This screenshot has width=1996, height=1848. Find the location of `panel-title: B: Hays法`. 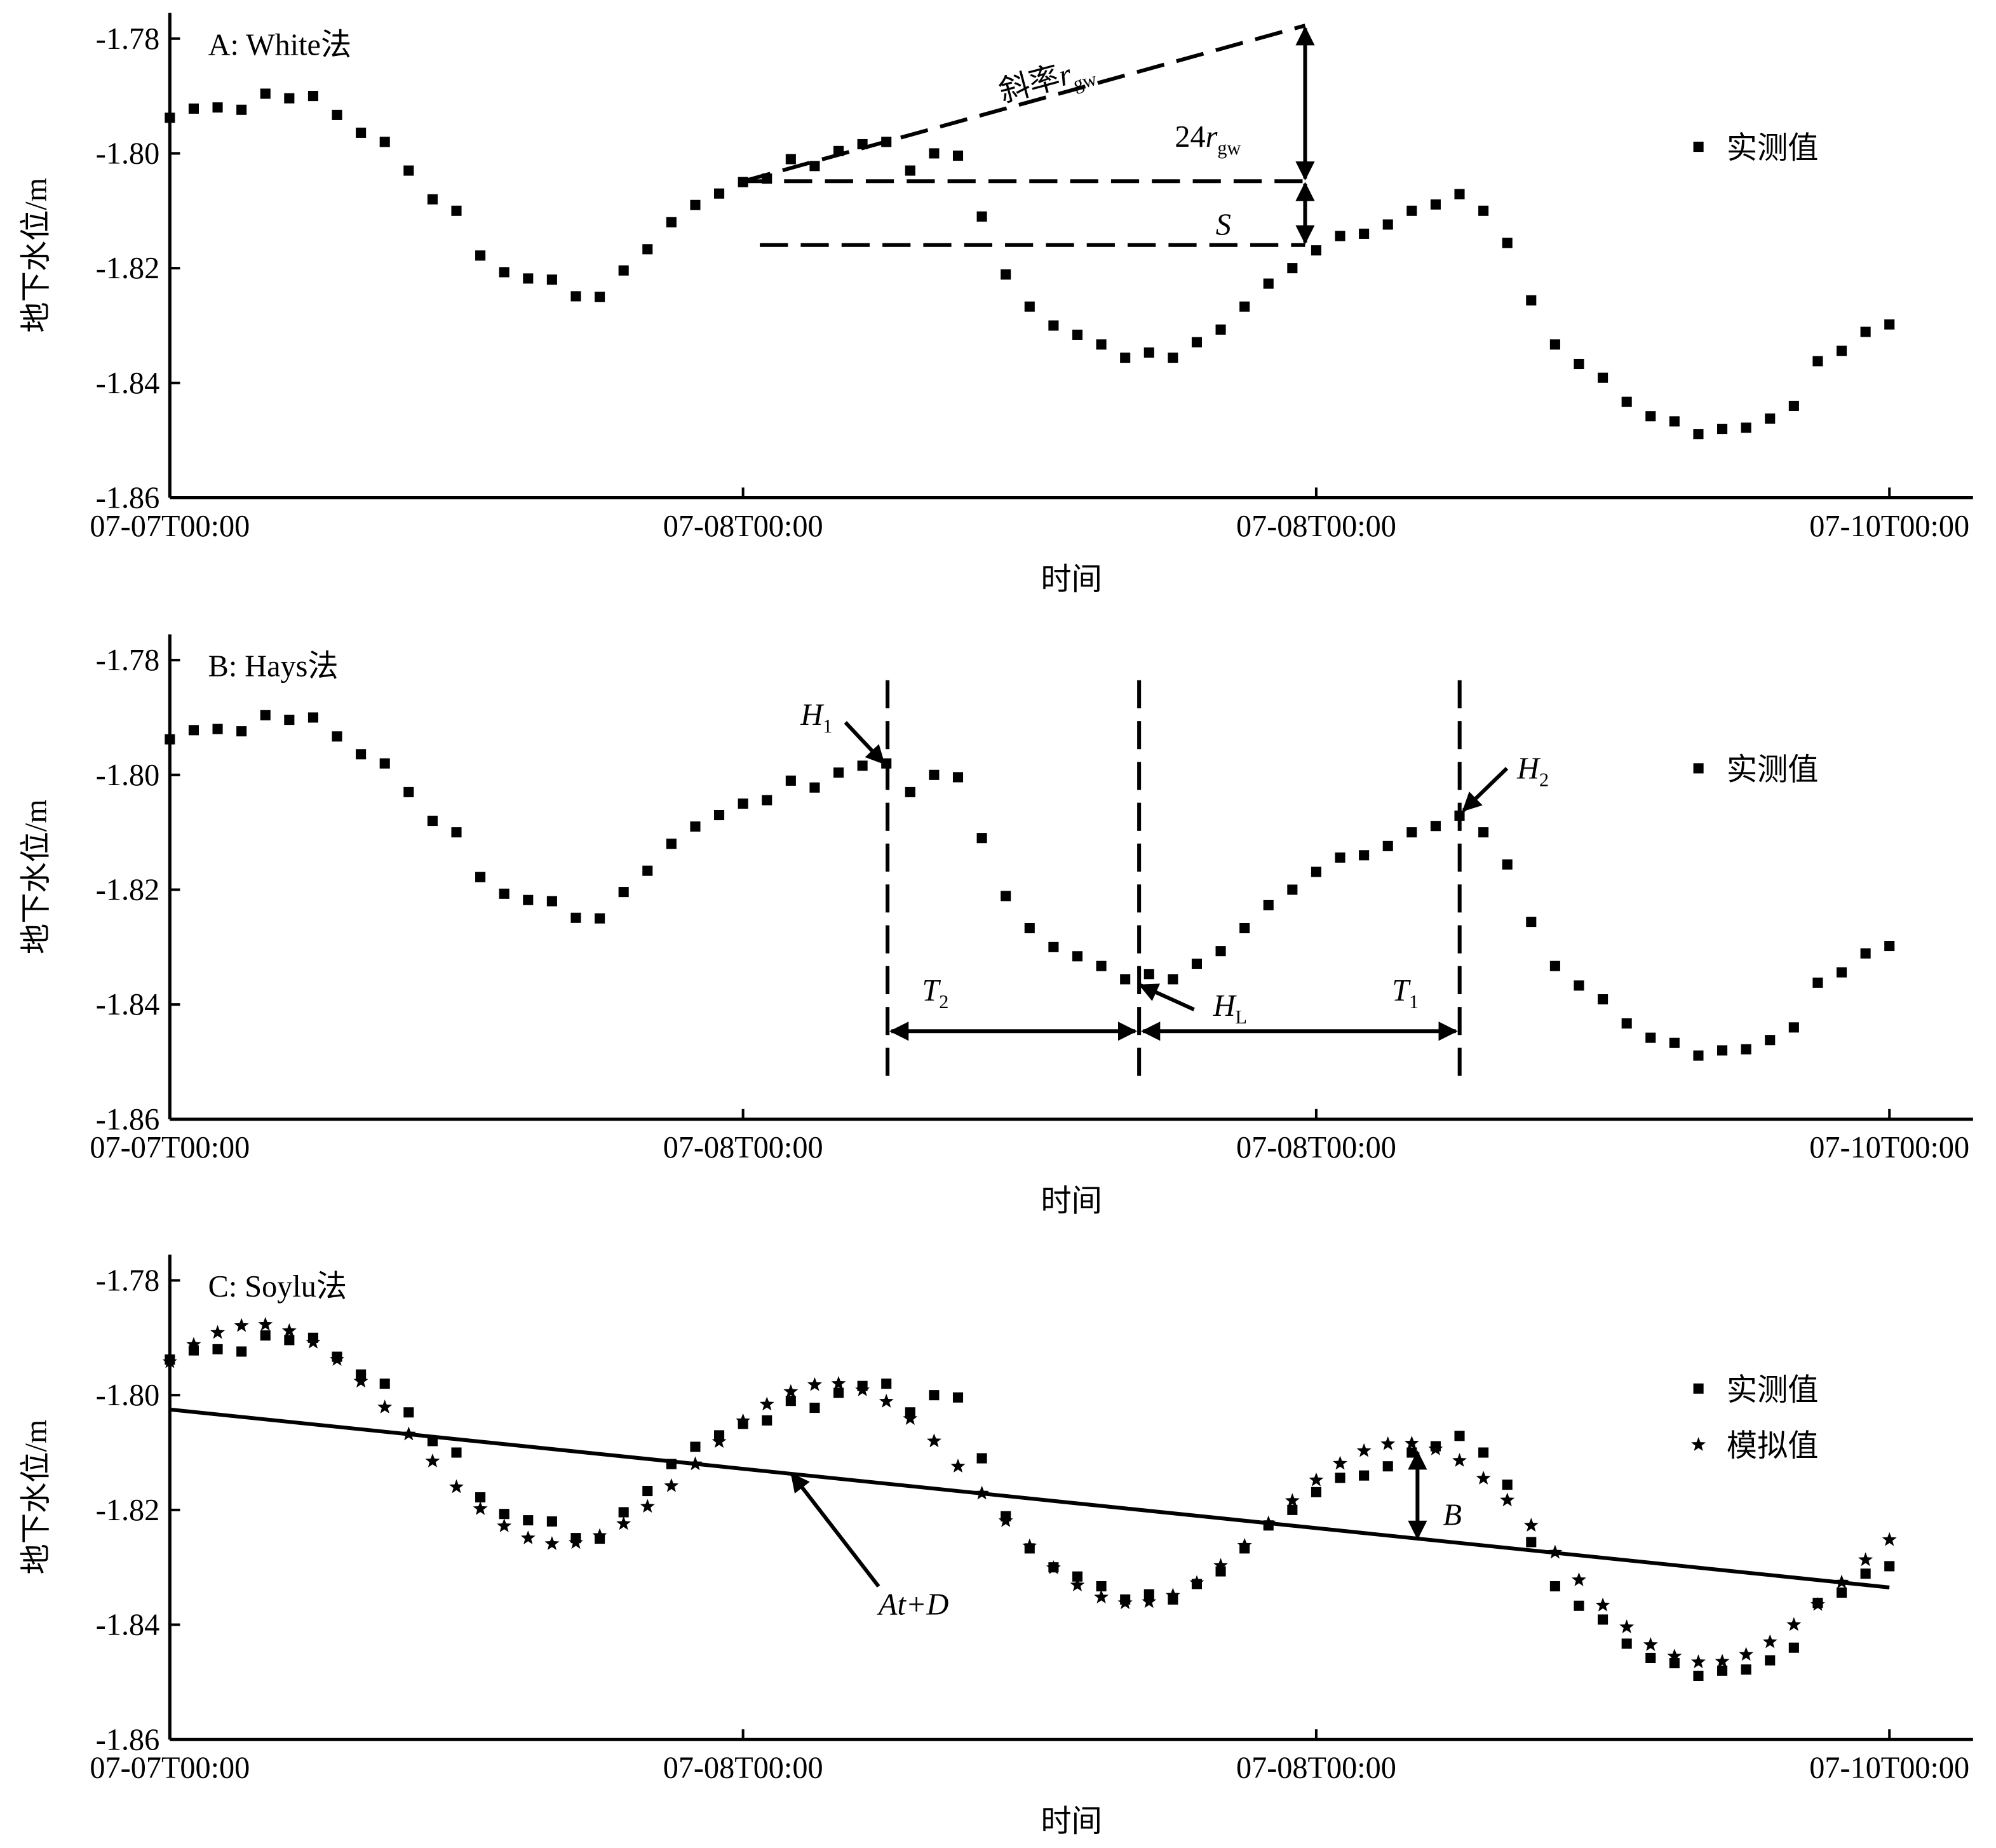

panel-title: B: Hays法 is located at coordinates (273, 667).